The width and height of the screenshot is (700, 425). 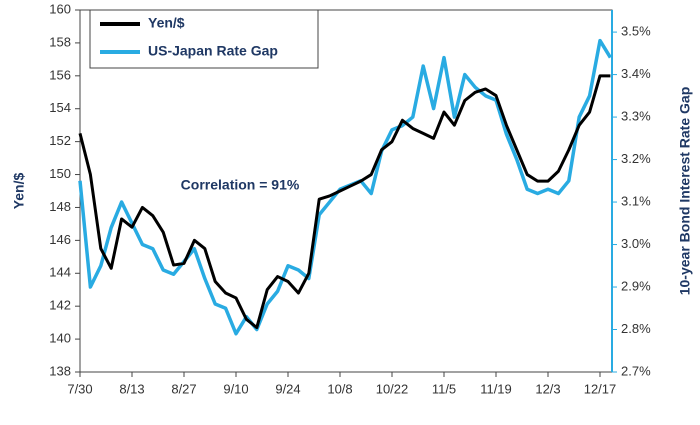 What do you see at coordinates (392, 388) in the screenshot?
I see `x-tick-label: 10/22` at bounding box center [392, 388].